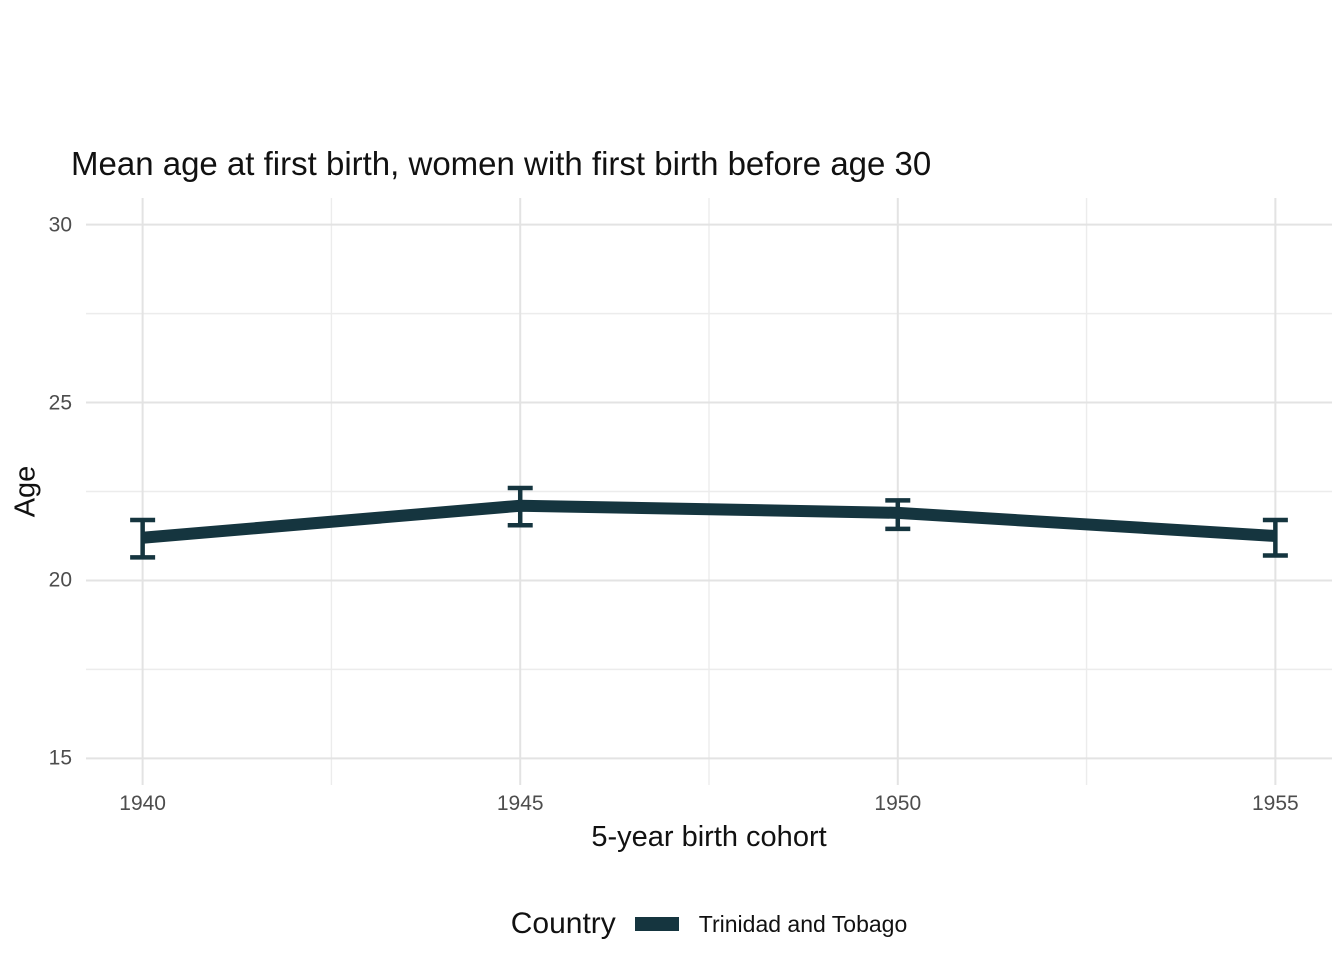  What do you see at coordinates (60, 580) in the screenshot?
I see `y-tick-label: 20` at bounding box center [60, 580].